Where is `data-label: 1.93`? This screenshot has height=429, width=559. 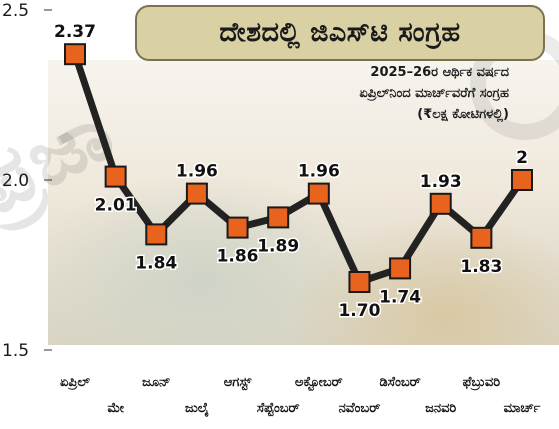
data-label: 1.93 is located at coordinates (441, 182).